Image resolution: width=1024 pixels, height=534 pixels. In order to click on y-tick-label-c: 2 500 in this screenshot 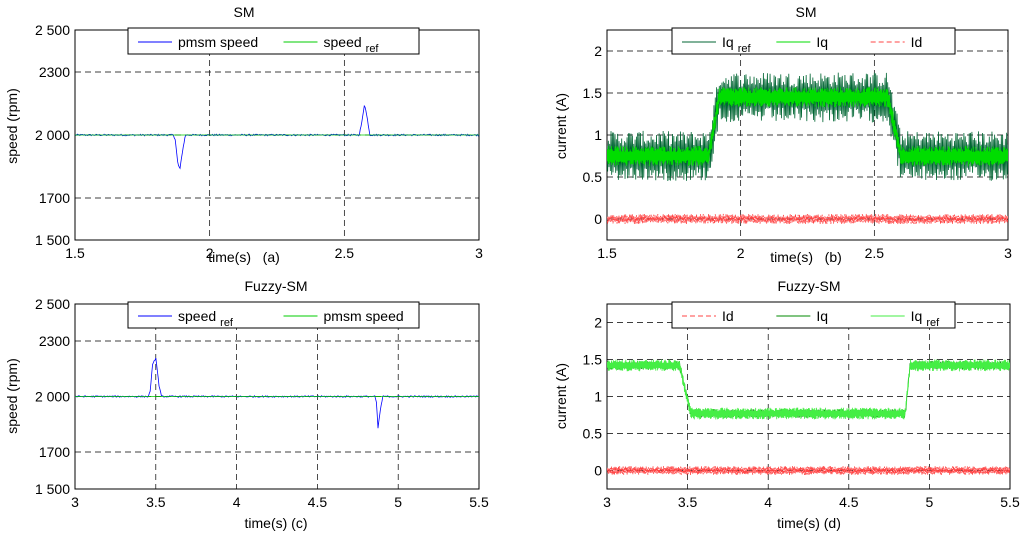, I will do `click(52, 304)`.